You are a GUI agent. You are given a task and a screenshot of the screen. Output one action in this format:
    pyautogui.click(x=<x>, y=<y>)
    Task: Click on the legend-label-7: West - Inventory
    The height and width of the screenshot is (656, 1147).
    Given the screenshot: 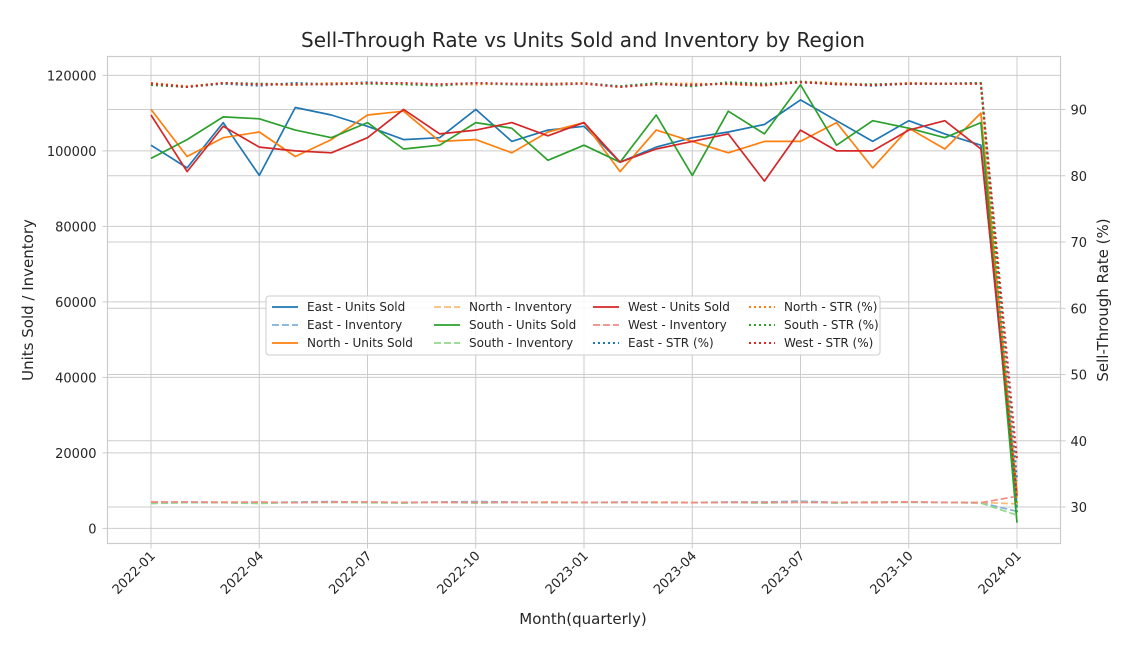 What is the action you would take?
    pyautogui.click(x=677, y=325)
    